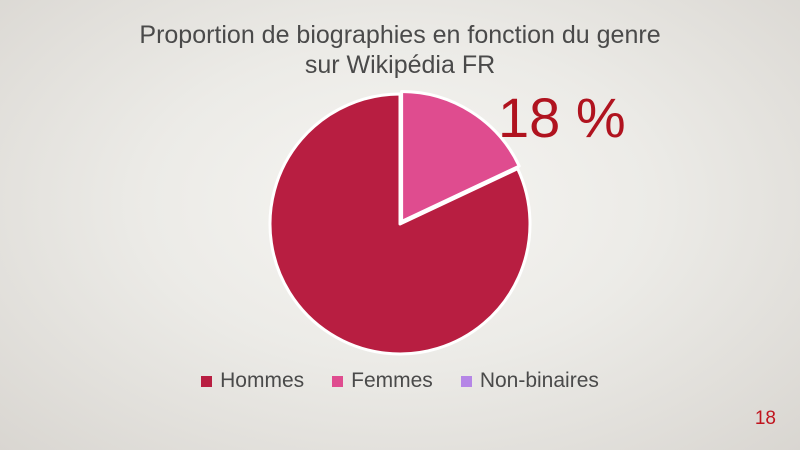 This screenshot has height=450, width=800. I want to click on legend-item-femmes: Femmes, so click(382, 381).